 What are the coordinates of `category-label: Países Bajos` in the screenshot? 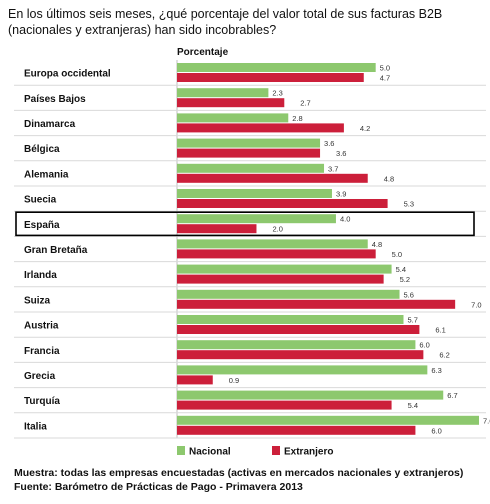 It's located at (55, 99).